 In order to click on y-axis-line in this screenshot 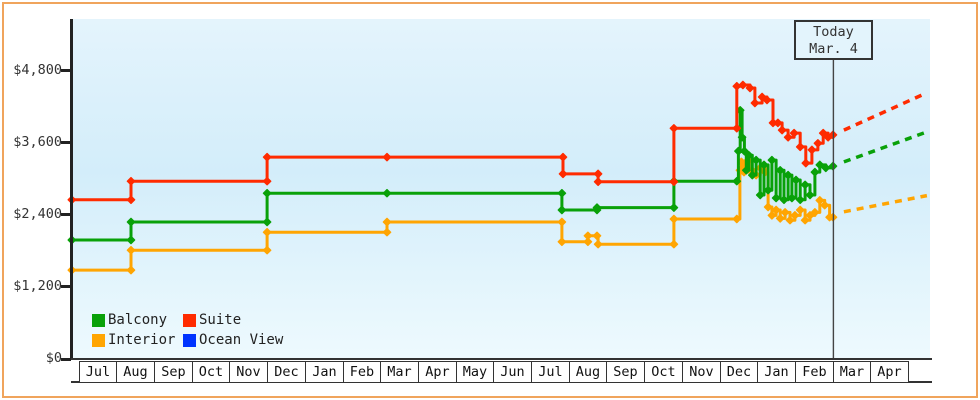, I will do `click(71, 189)`.